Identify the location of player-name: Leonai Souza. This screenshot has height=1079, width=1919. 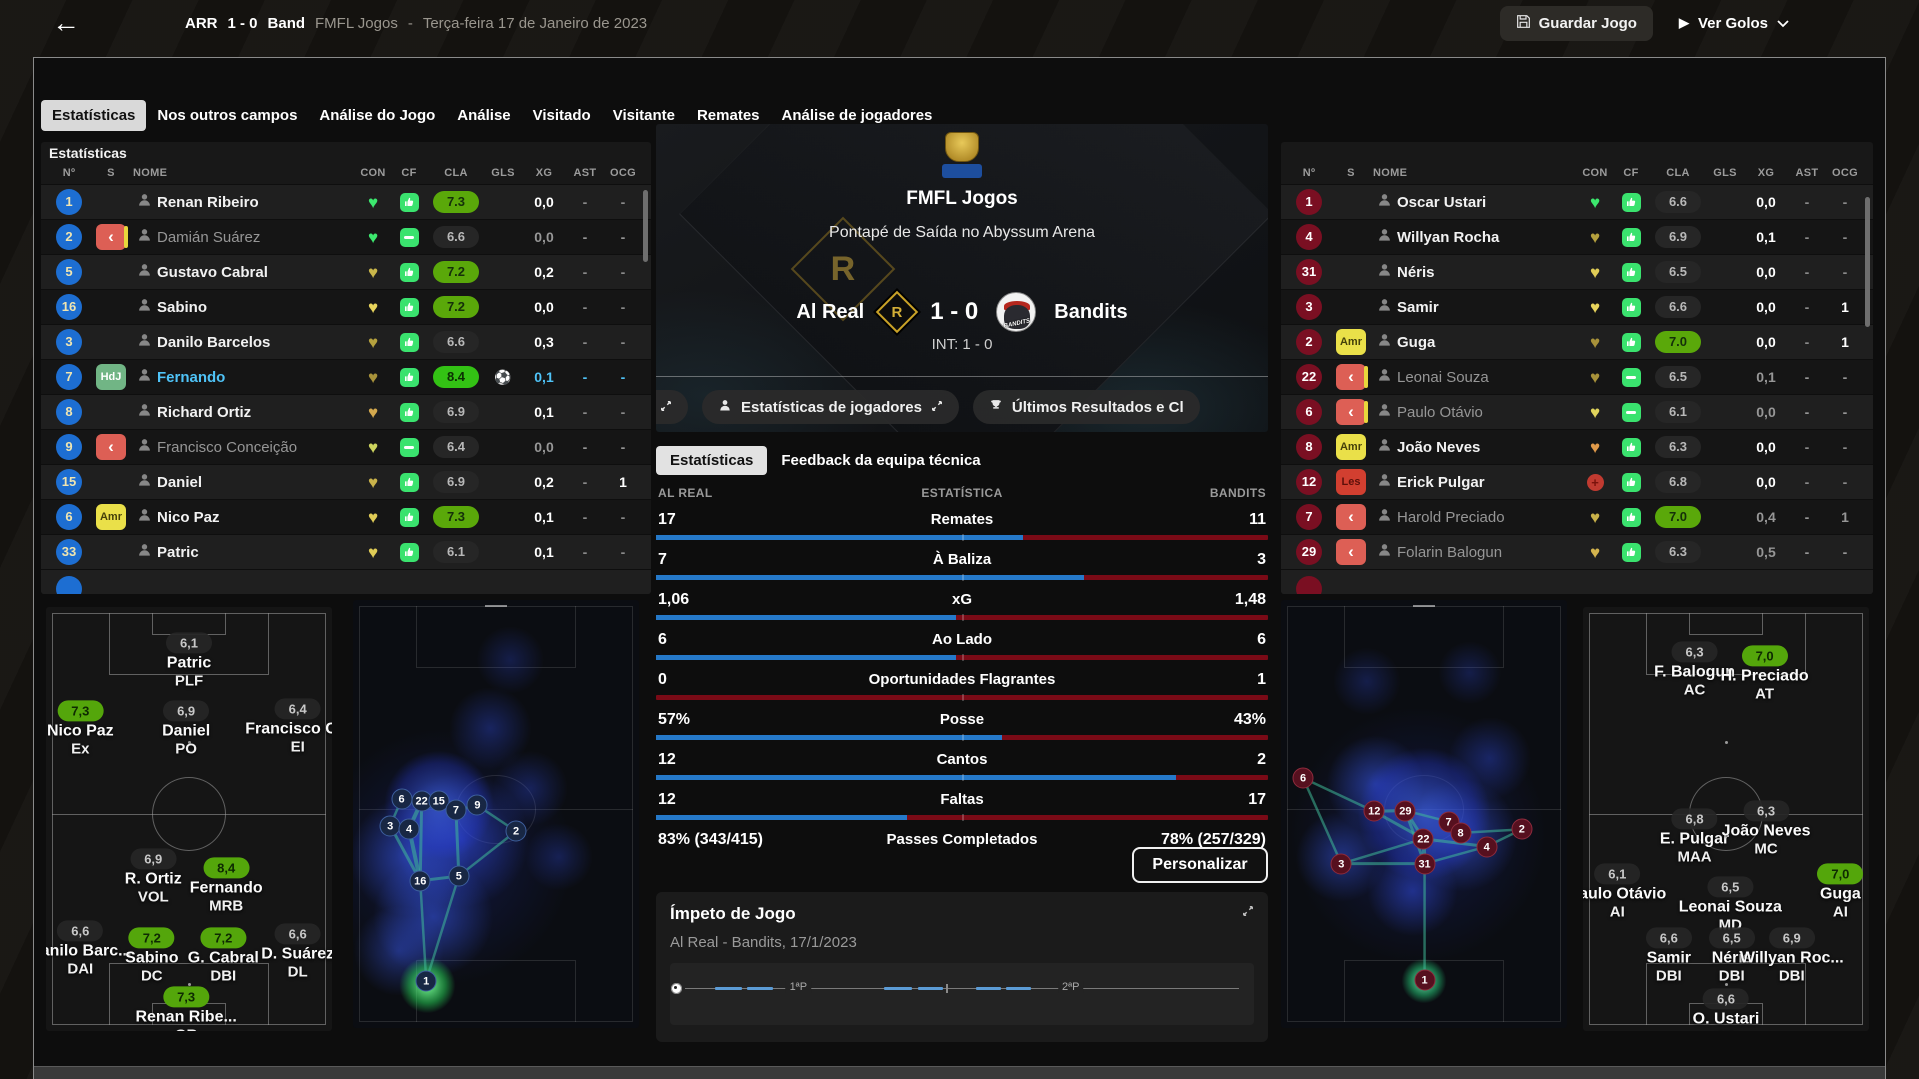
(1443, 377).